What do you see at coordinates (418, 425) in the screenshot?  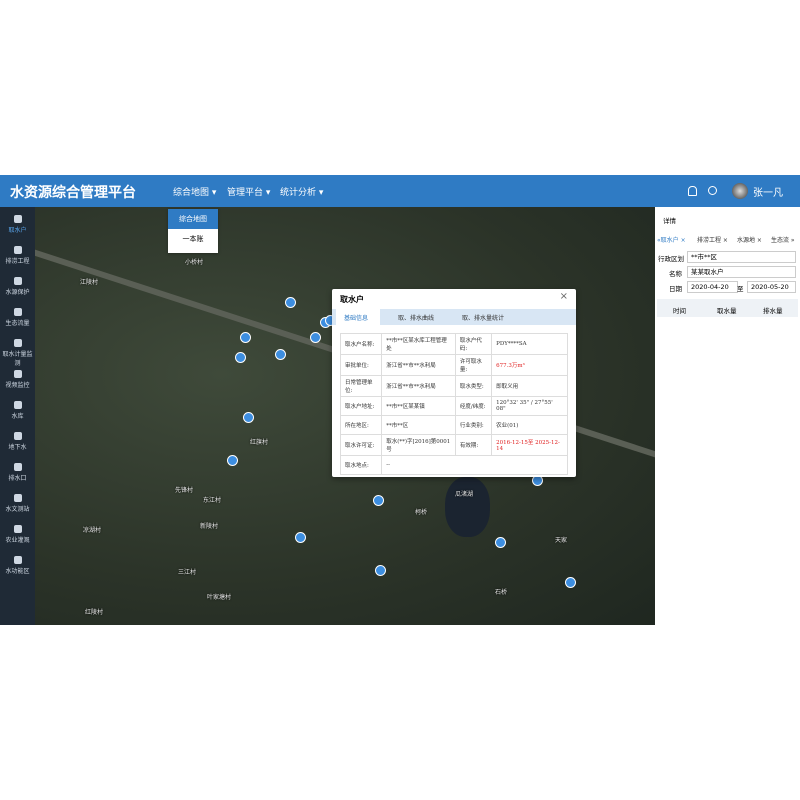 I see `cell-value: **市**区` at bounding box center [418, 425].